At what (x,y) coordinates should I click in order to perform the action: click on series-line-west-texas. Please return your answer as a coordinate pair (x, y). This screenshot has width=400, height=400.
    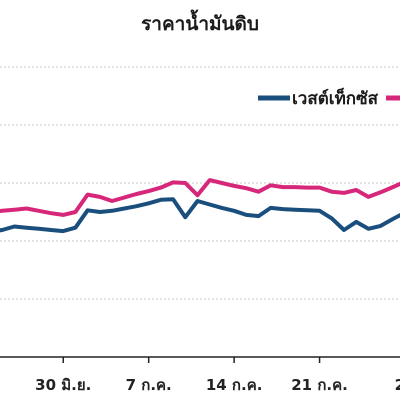
    Looking at the image, I should click on (200, 215).